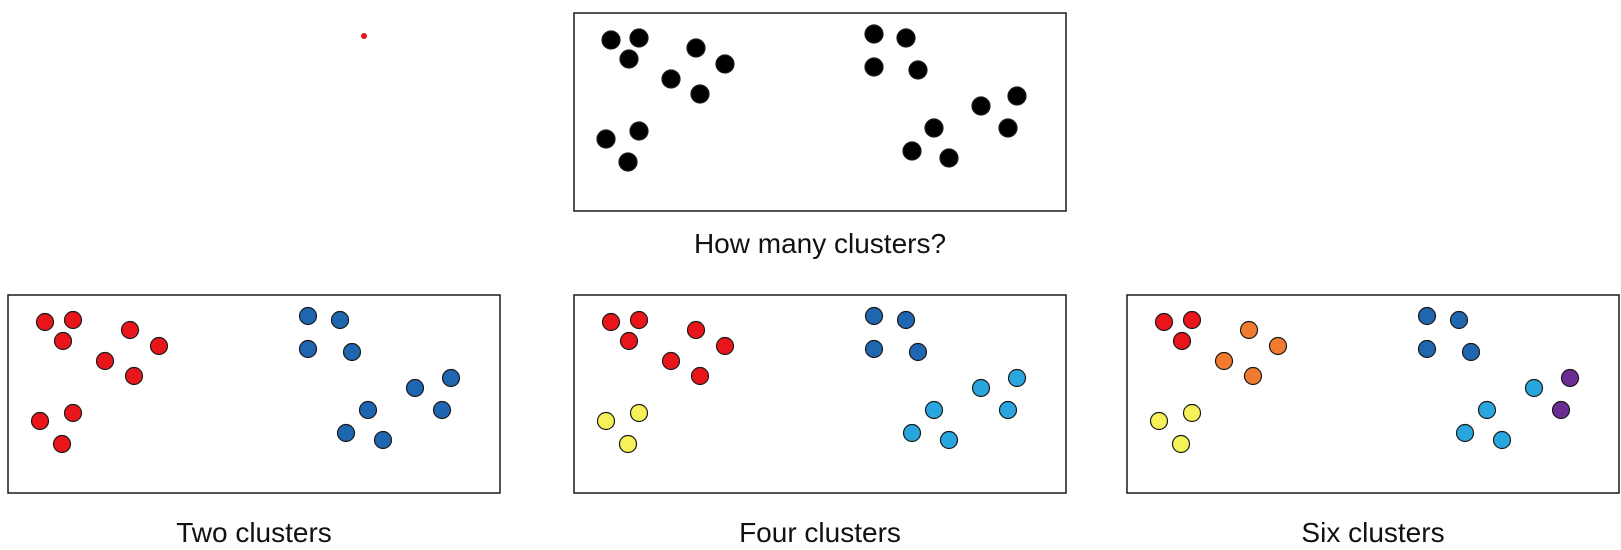 The width and height of the screenshot is (1621, 550). I want to click on panel-six-clusters, so click(1373, 394).